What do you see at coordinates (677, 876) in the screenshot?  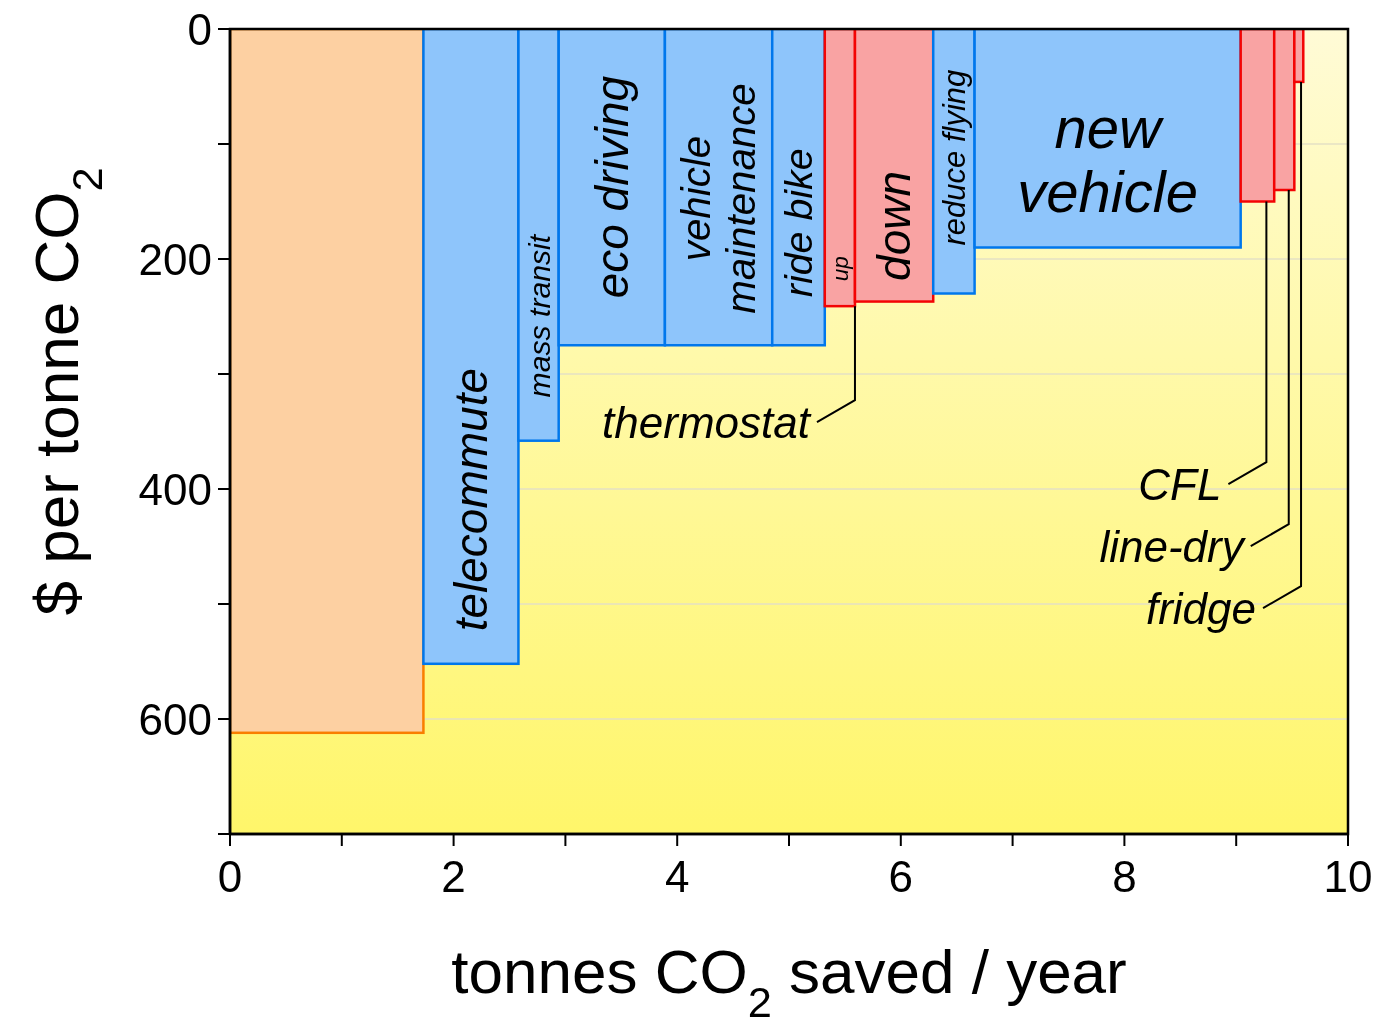 I see `x-tick-label: 4` at bounding box center [677, 876].